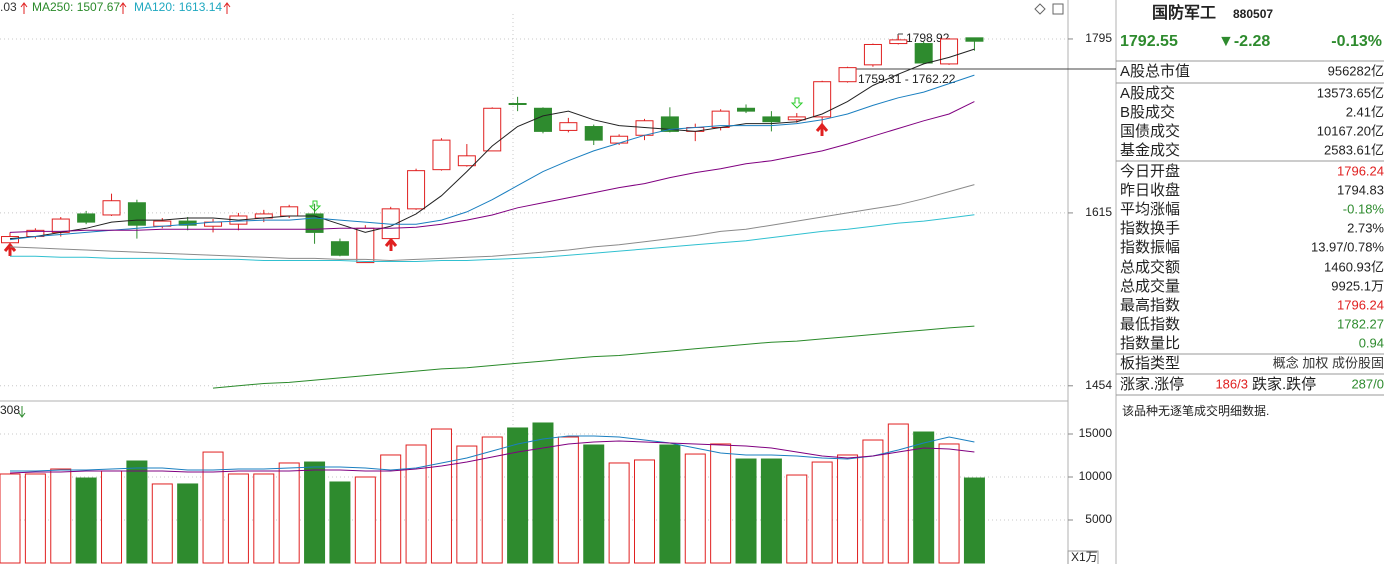  I want to click on down-icon, so click(22, 412).